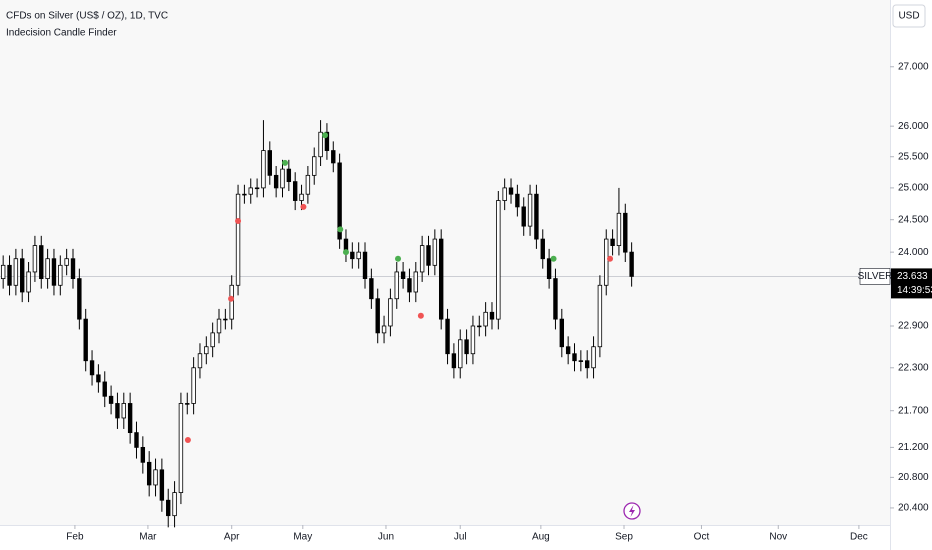  Describe the element at coordinates (75, 537) in the screenshot. I see `x-tick-label: Feb` at that location.